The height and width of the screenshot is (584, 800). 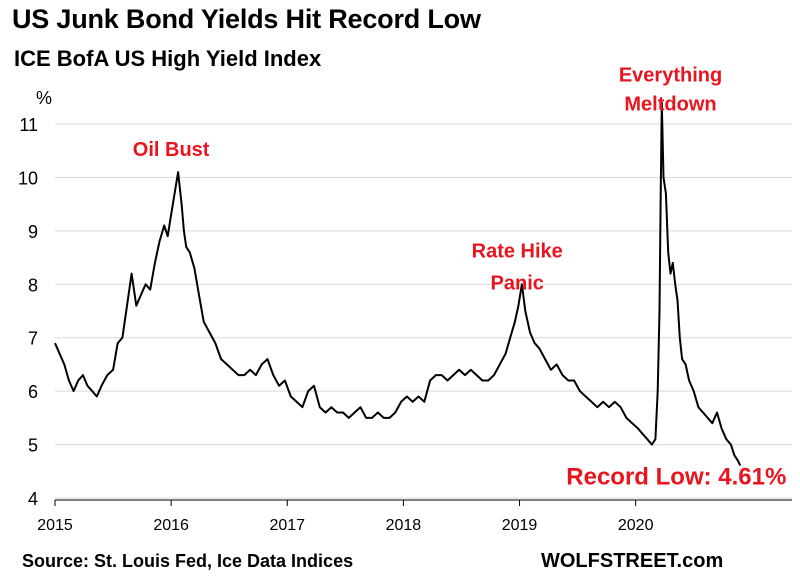 What do you see at coordinates (33, 285) in the screenshot?
I see `y-tick-label: 8` at bounding box center [33, 285].